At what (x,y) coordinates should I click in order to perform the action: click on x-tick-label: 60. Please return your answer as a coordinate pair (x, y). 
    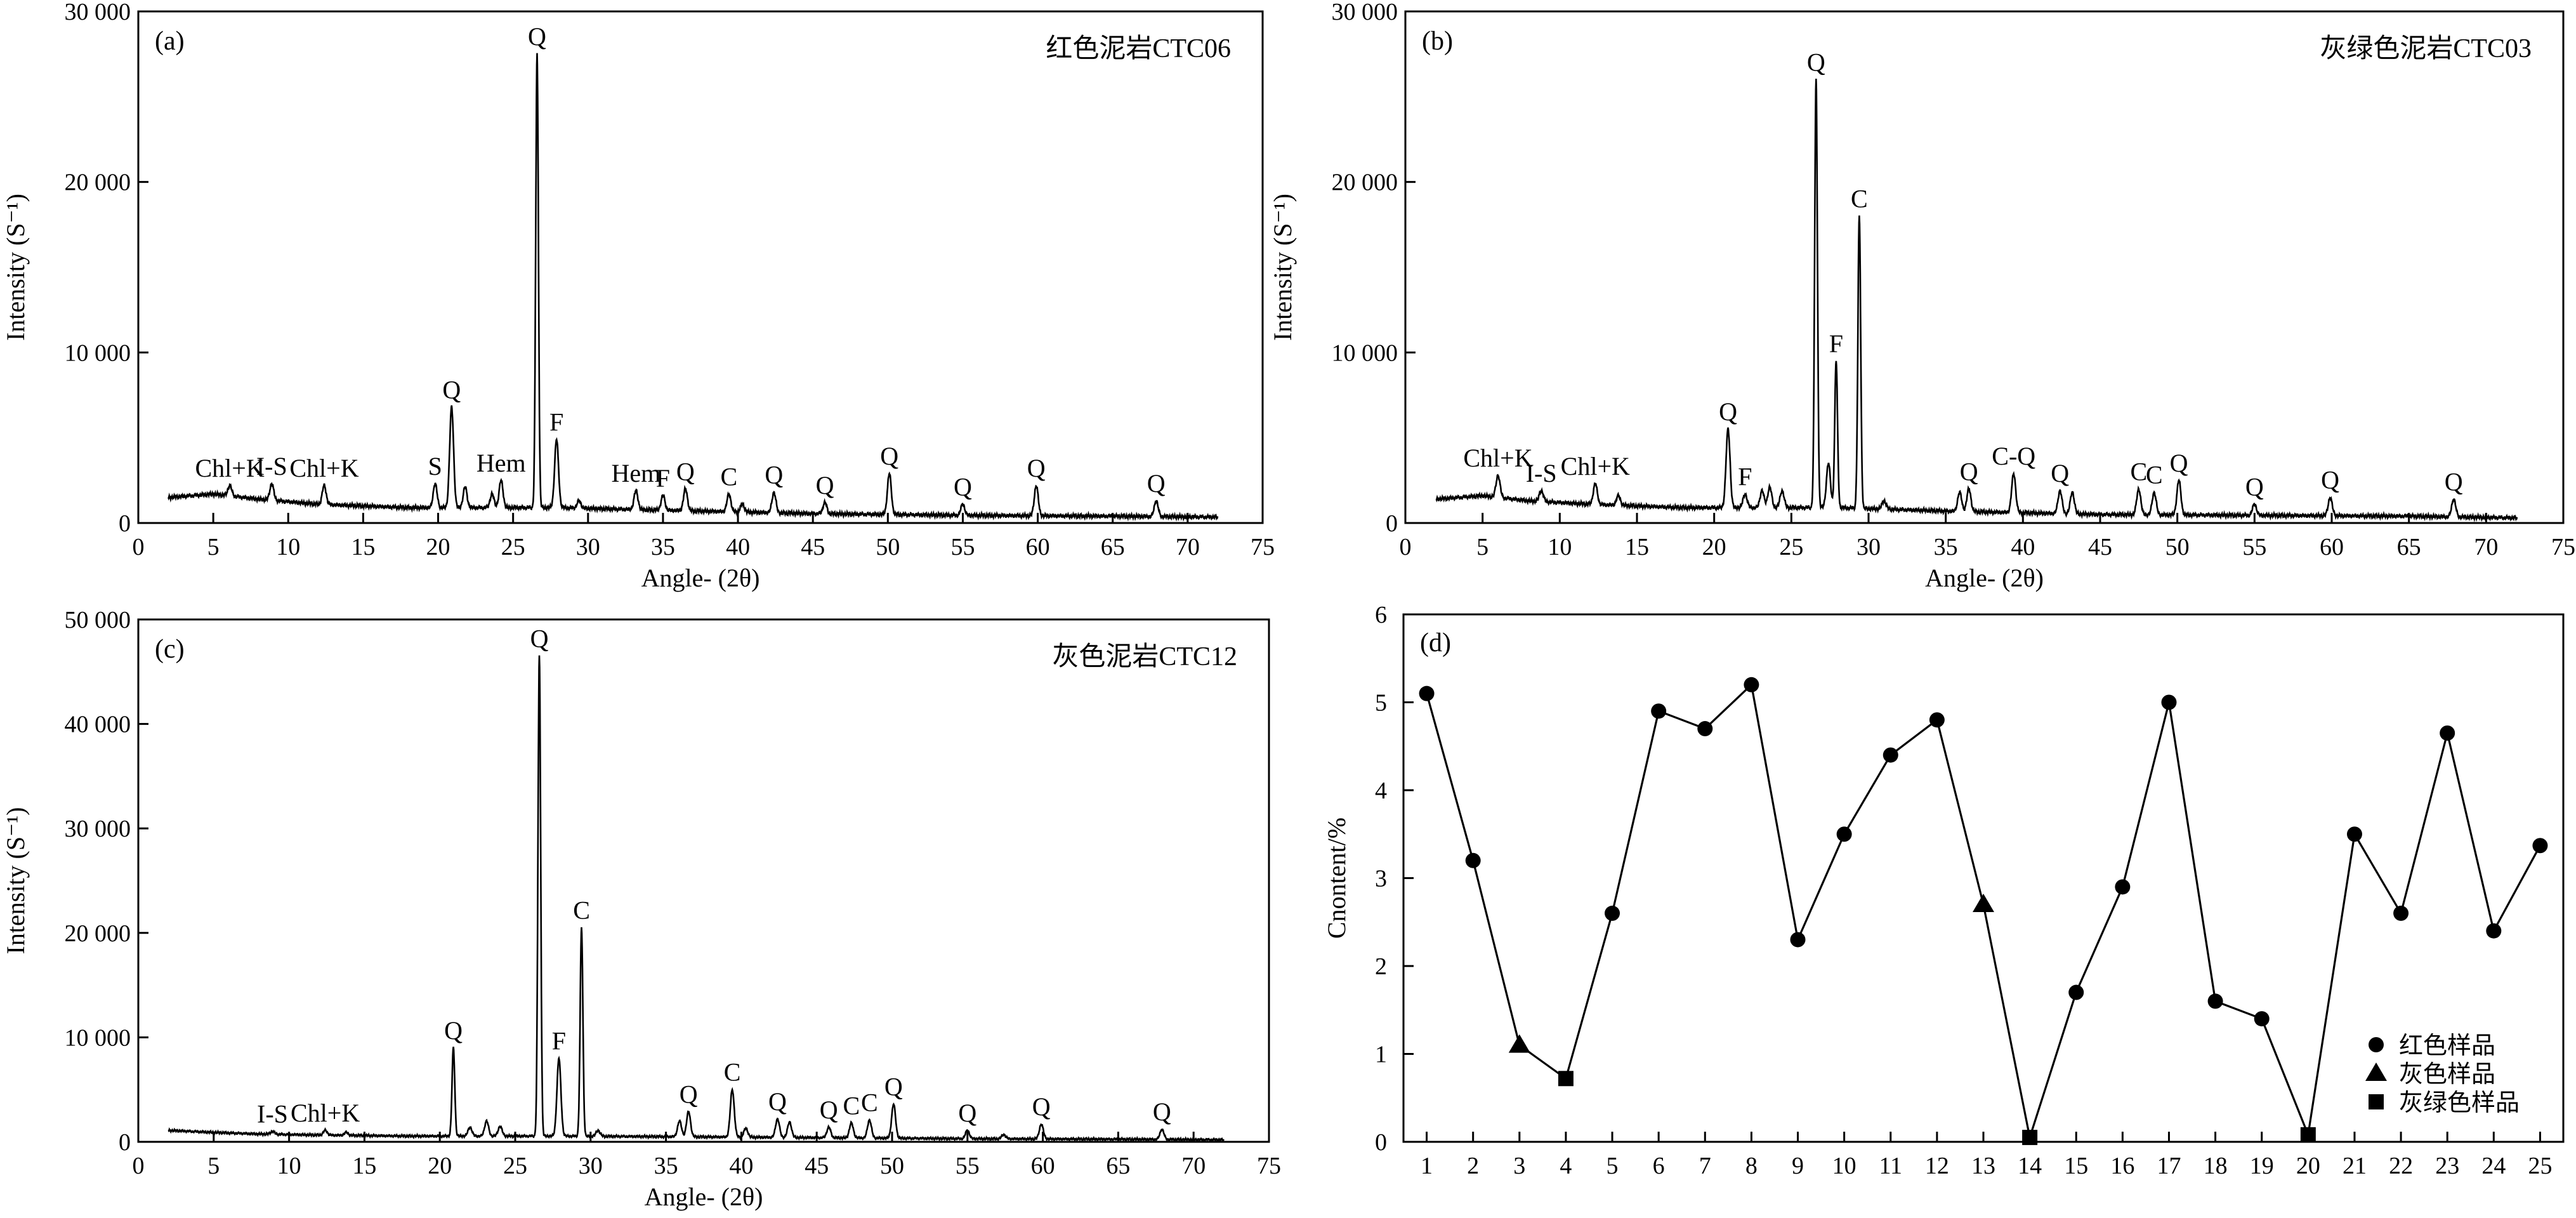
    Looking at the image, I should click on (2332, 547).